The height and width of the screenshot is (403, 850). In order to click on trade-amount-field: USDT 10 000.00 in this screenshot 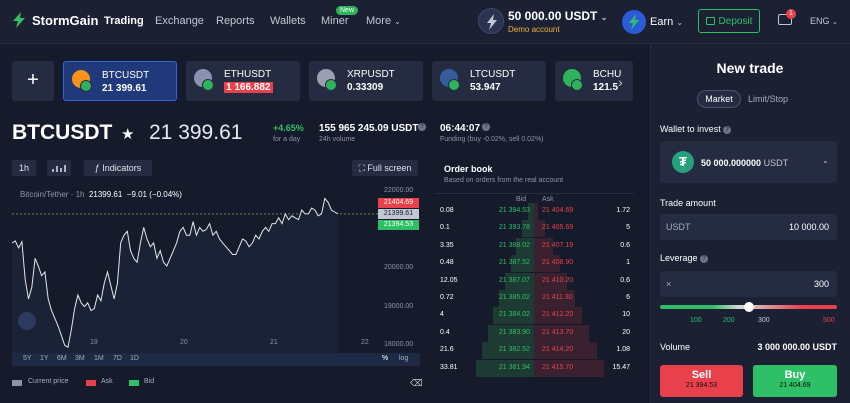, I will do `click(748, 227)`.